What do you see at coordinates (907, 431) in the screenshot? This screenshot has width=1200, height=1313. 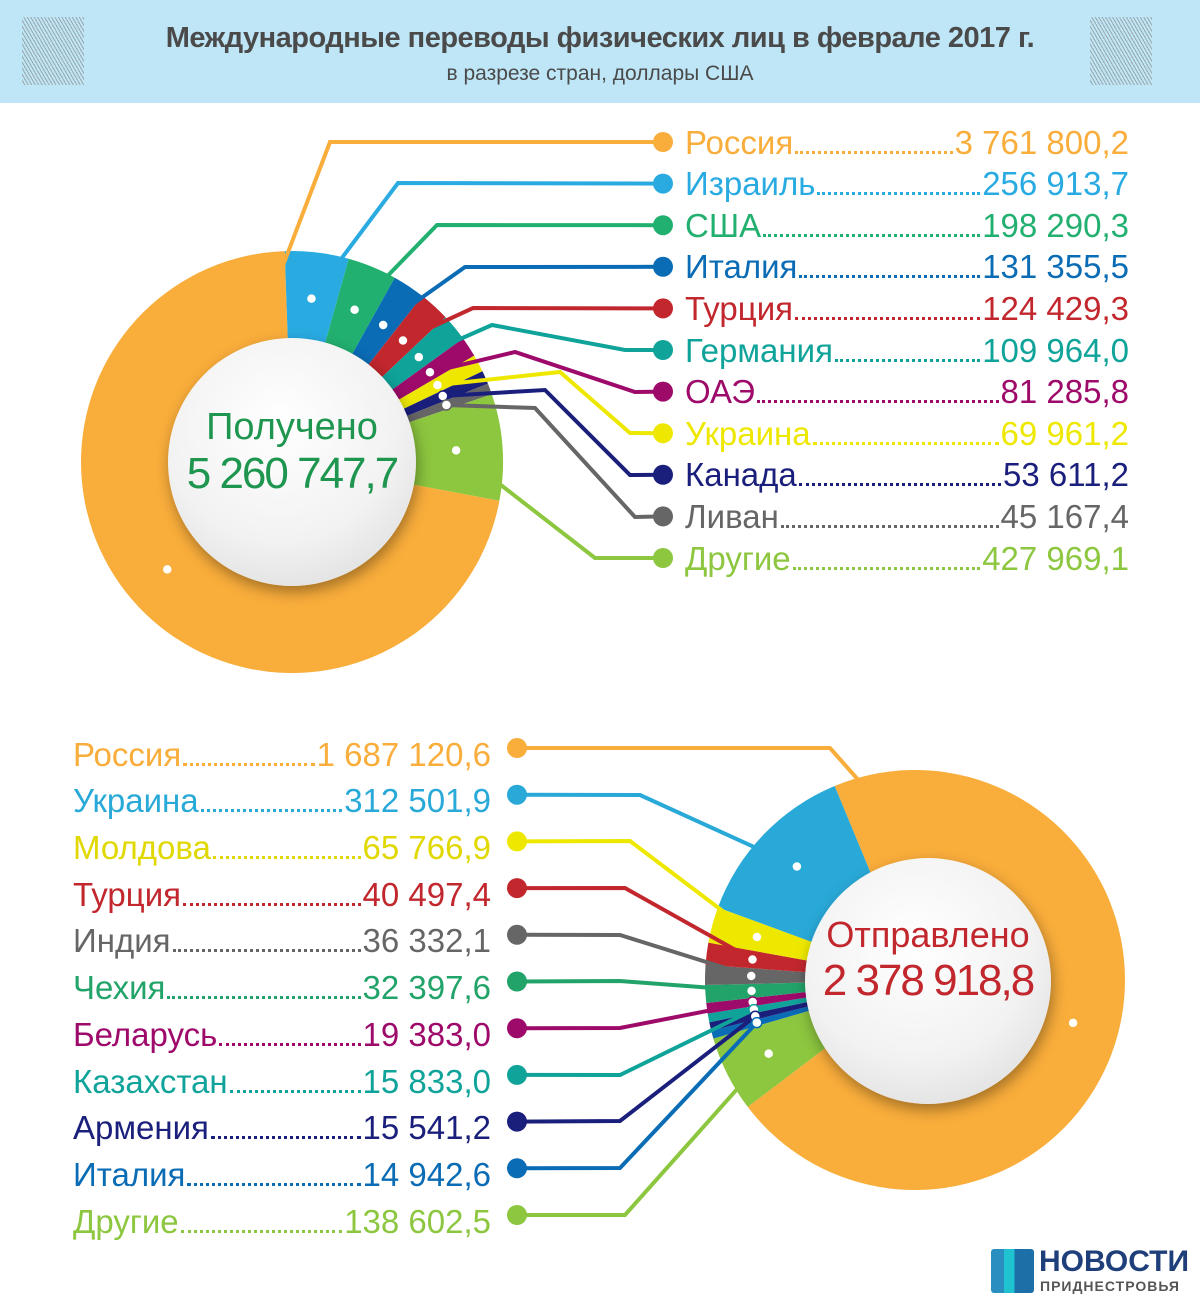 I see `legend-row: Украина 69 961,2` at bounding box center [907, 431].